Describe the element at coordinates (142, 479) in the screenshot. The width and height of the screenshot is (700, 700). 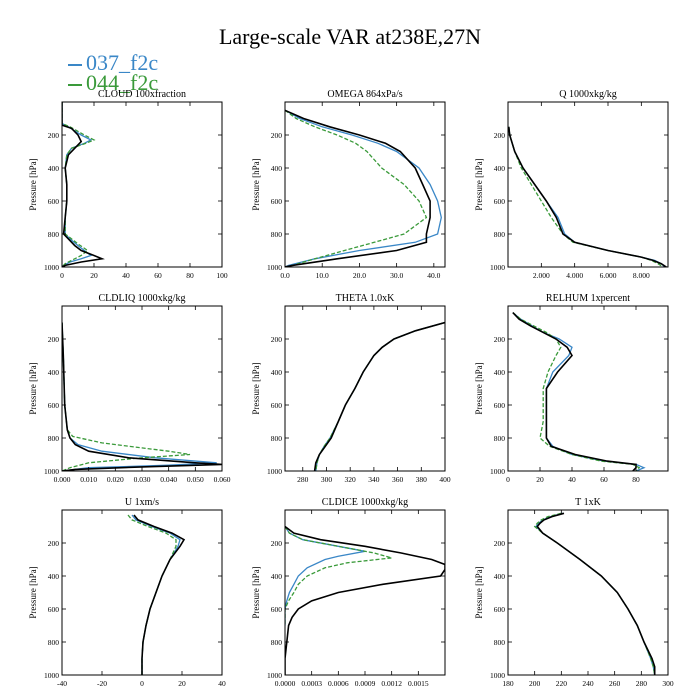
I see `x-tick-label: 0.030` at that location.